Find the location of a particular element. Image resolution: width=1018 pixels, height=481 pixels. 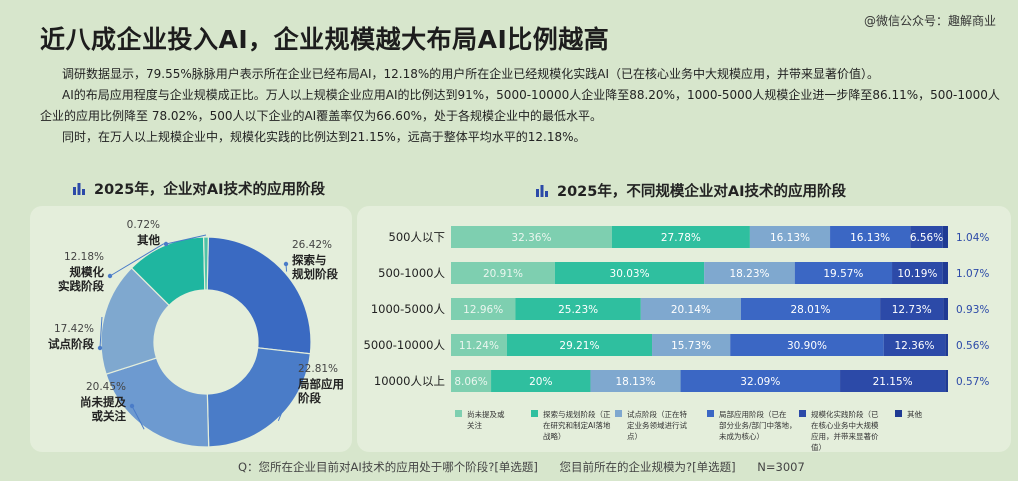

bar-segment-500-1000人-1 is located at coordinates (629, 273).